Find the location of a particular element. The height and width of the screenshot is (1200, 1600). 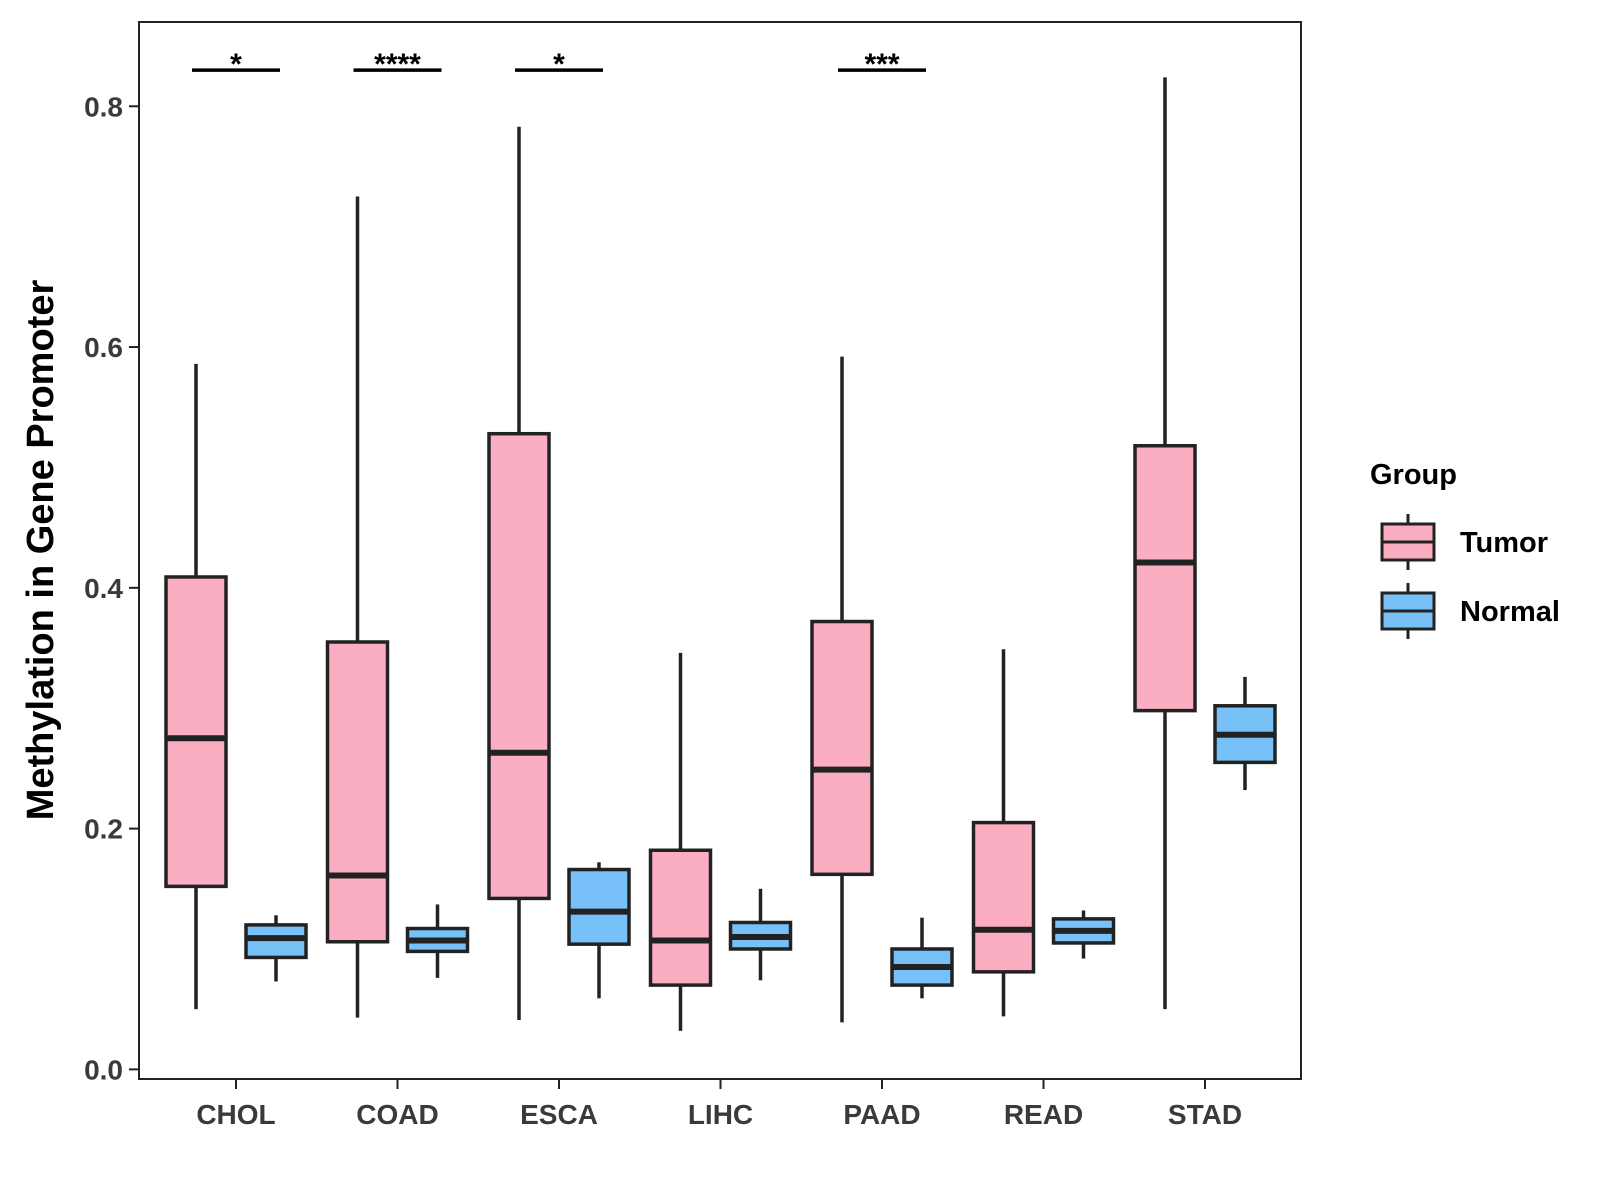

y-tick-label: 0.4 is located at coordinates (103, 588).